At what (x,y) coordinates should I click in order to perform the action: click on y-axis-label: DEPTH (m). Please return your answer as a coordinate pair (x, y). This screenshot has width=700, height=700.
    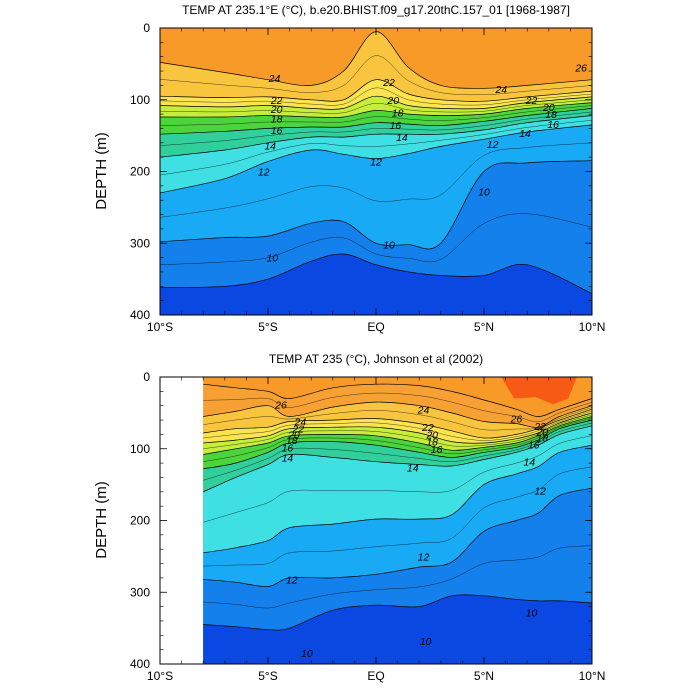
    Looking at the image, I should click on (101, 520).